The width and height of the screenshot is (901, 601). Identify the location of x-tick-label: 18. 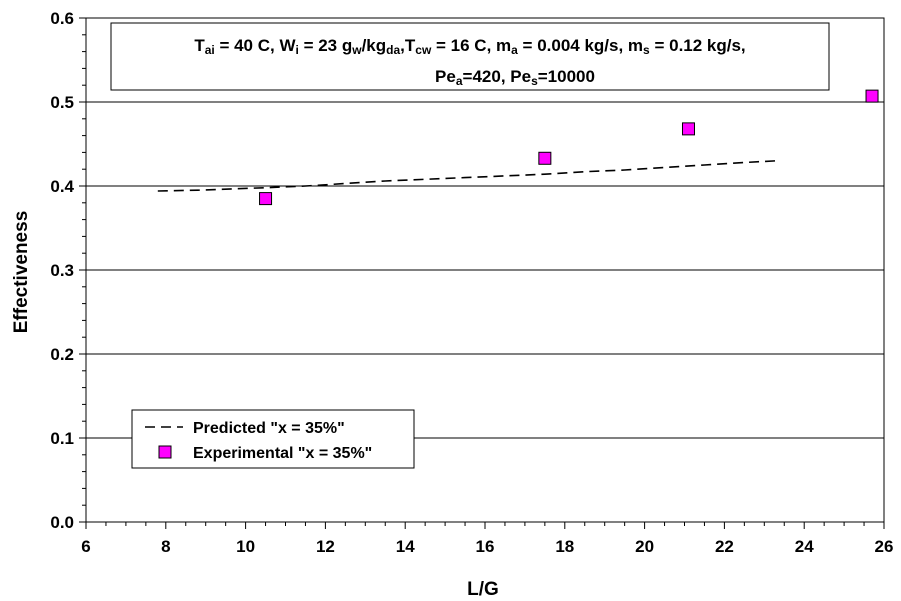
(564, 546).